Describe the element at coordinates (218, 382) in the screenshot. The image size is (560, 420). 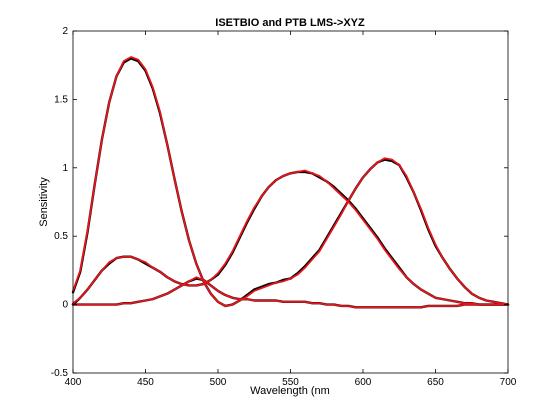
I see `x-tick-label: 500` at that location.